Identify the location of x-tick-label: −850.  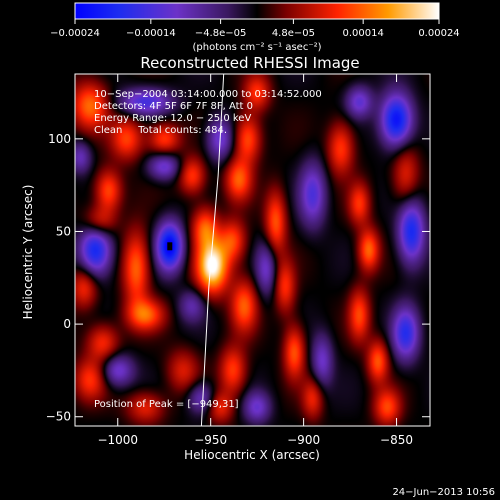
(396, 440).